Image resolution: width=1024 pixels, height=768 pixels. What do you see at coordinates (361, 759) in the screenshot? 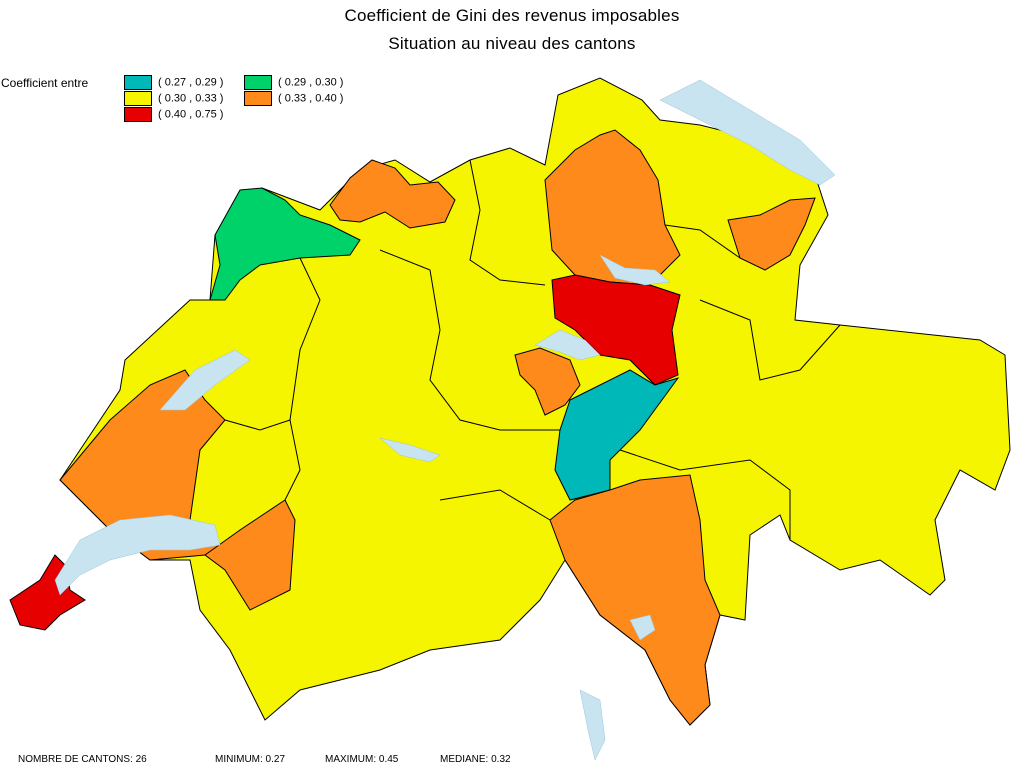
I see `maximum-value: MAXIMUM: 0.45` at bounding box center [361, 759].